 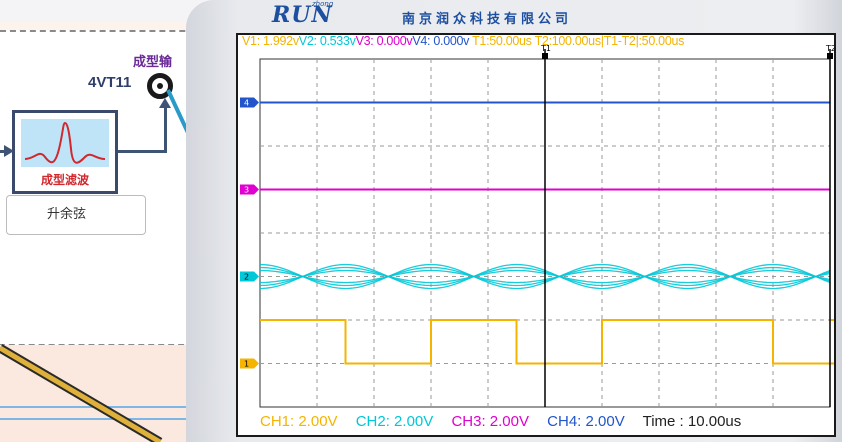 I want to click on filter-type-field: 升余弦, so click(x=76, y=215).